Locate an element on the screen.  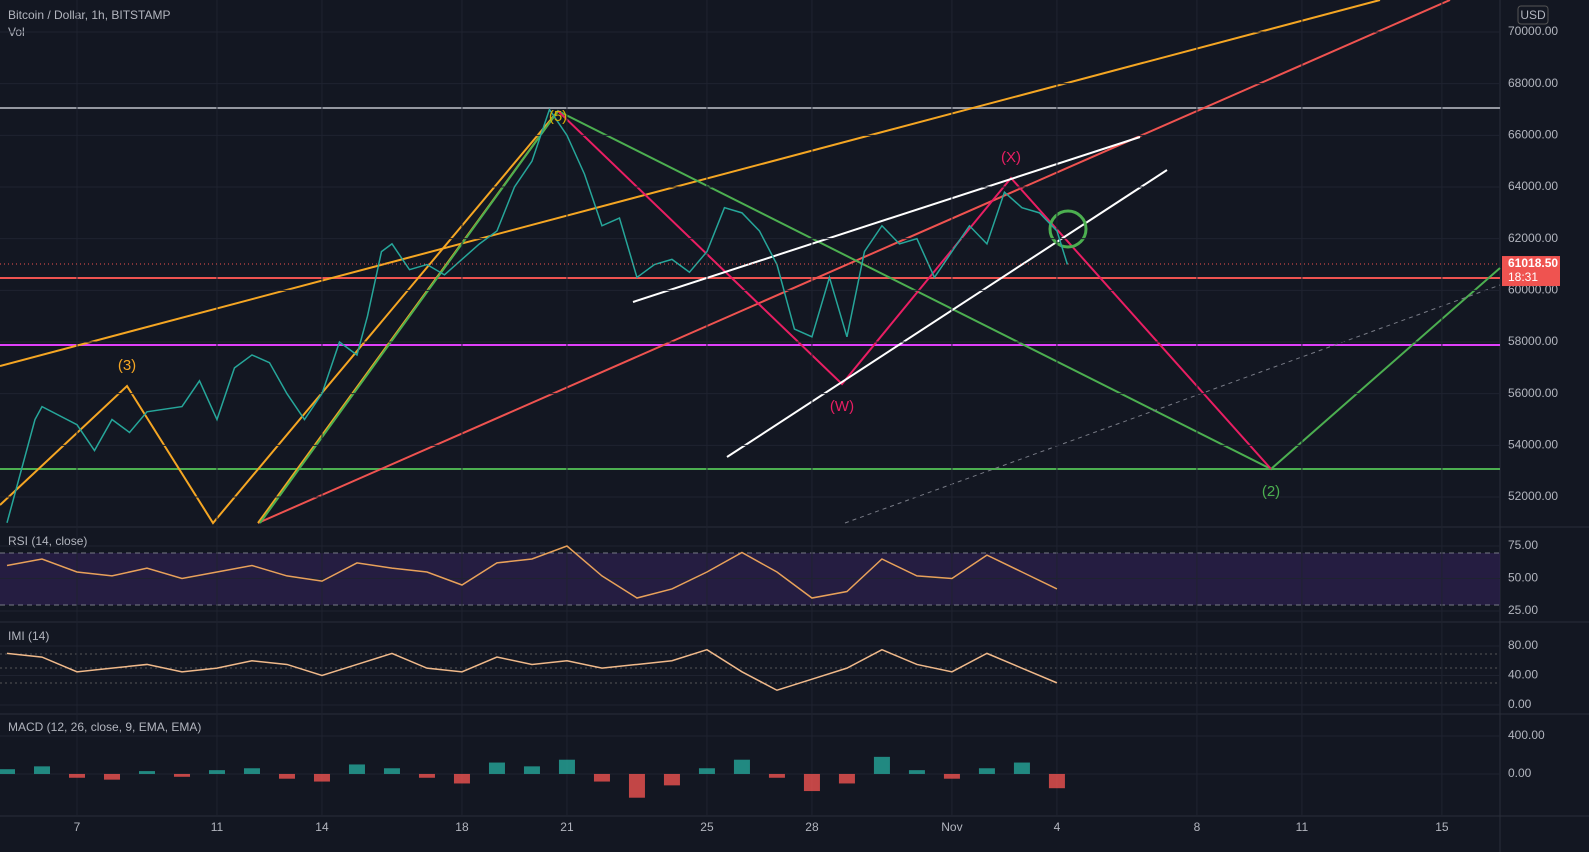
y-tick-label: 75.00 is located at coordinates (1523, 545).